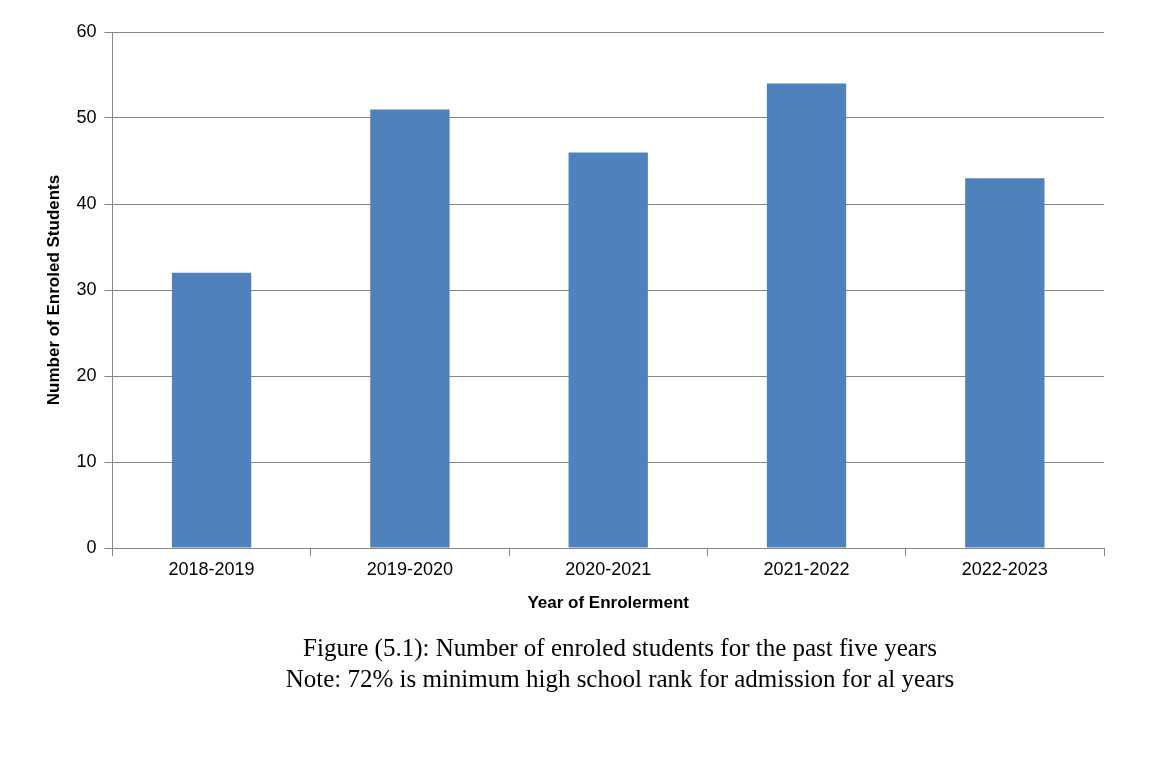  Describe the element at coordinates (620, 648) in the screenshot. I see `text: Figure (5.1): Number of enroled students for the past five years` at that location.